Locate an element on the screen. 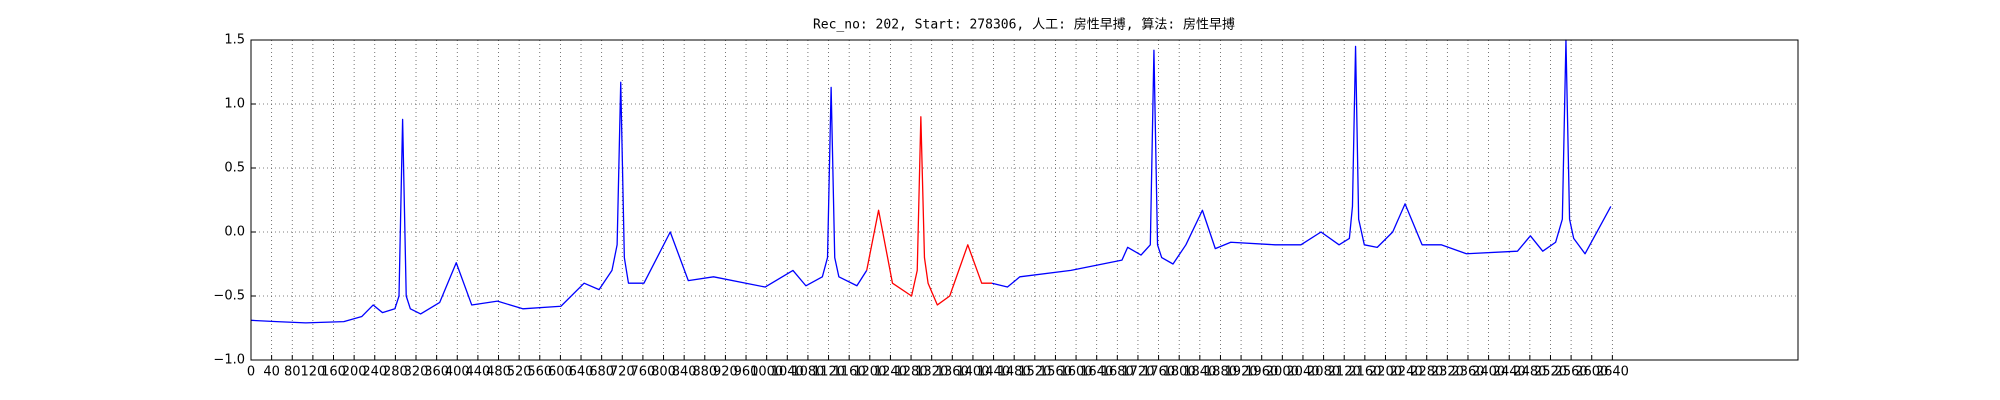  x-tick-label: 2160 is located at coordinates (1364, 372).